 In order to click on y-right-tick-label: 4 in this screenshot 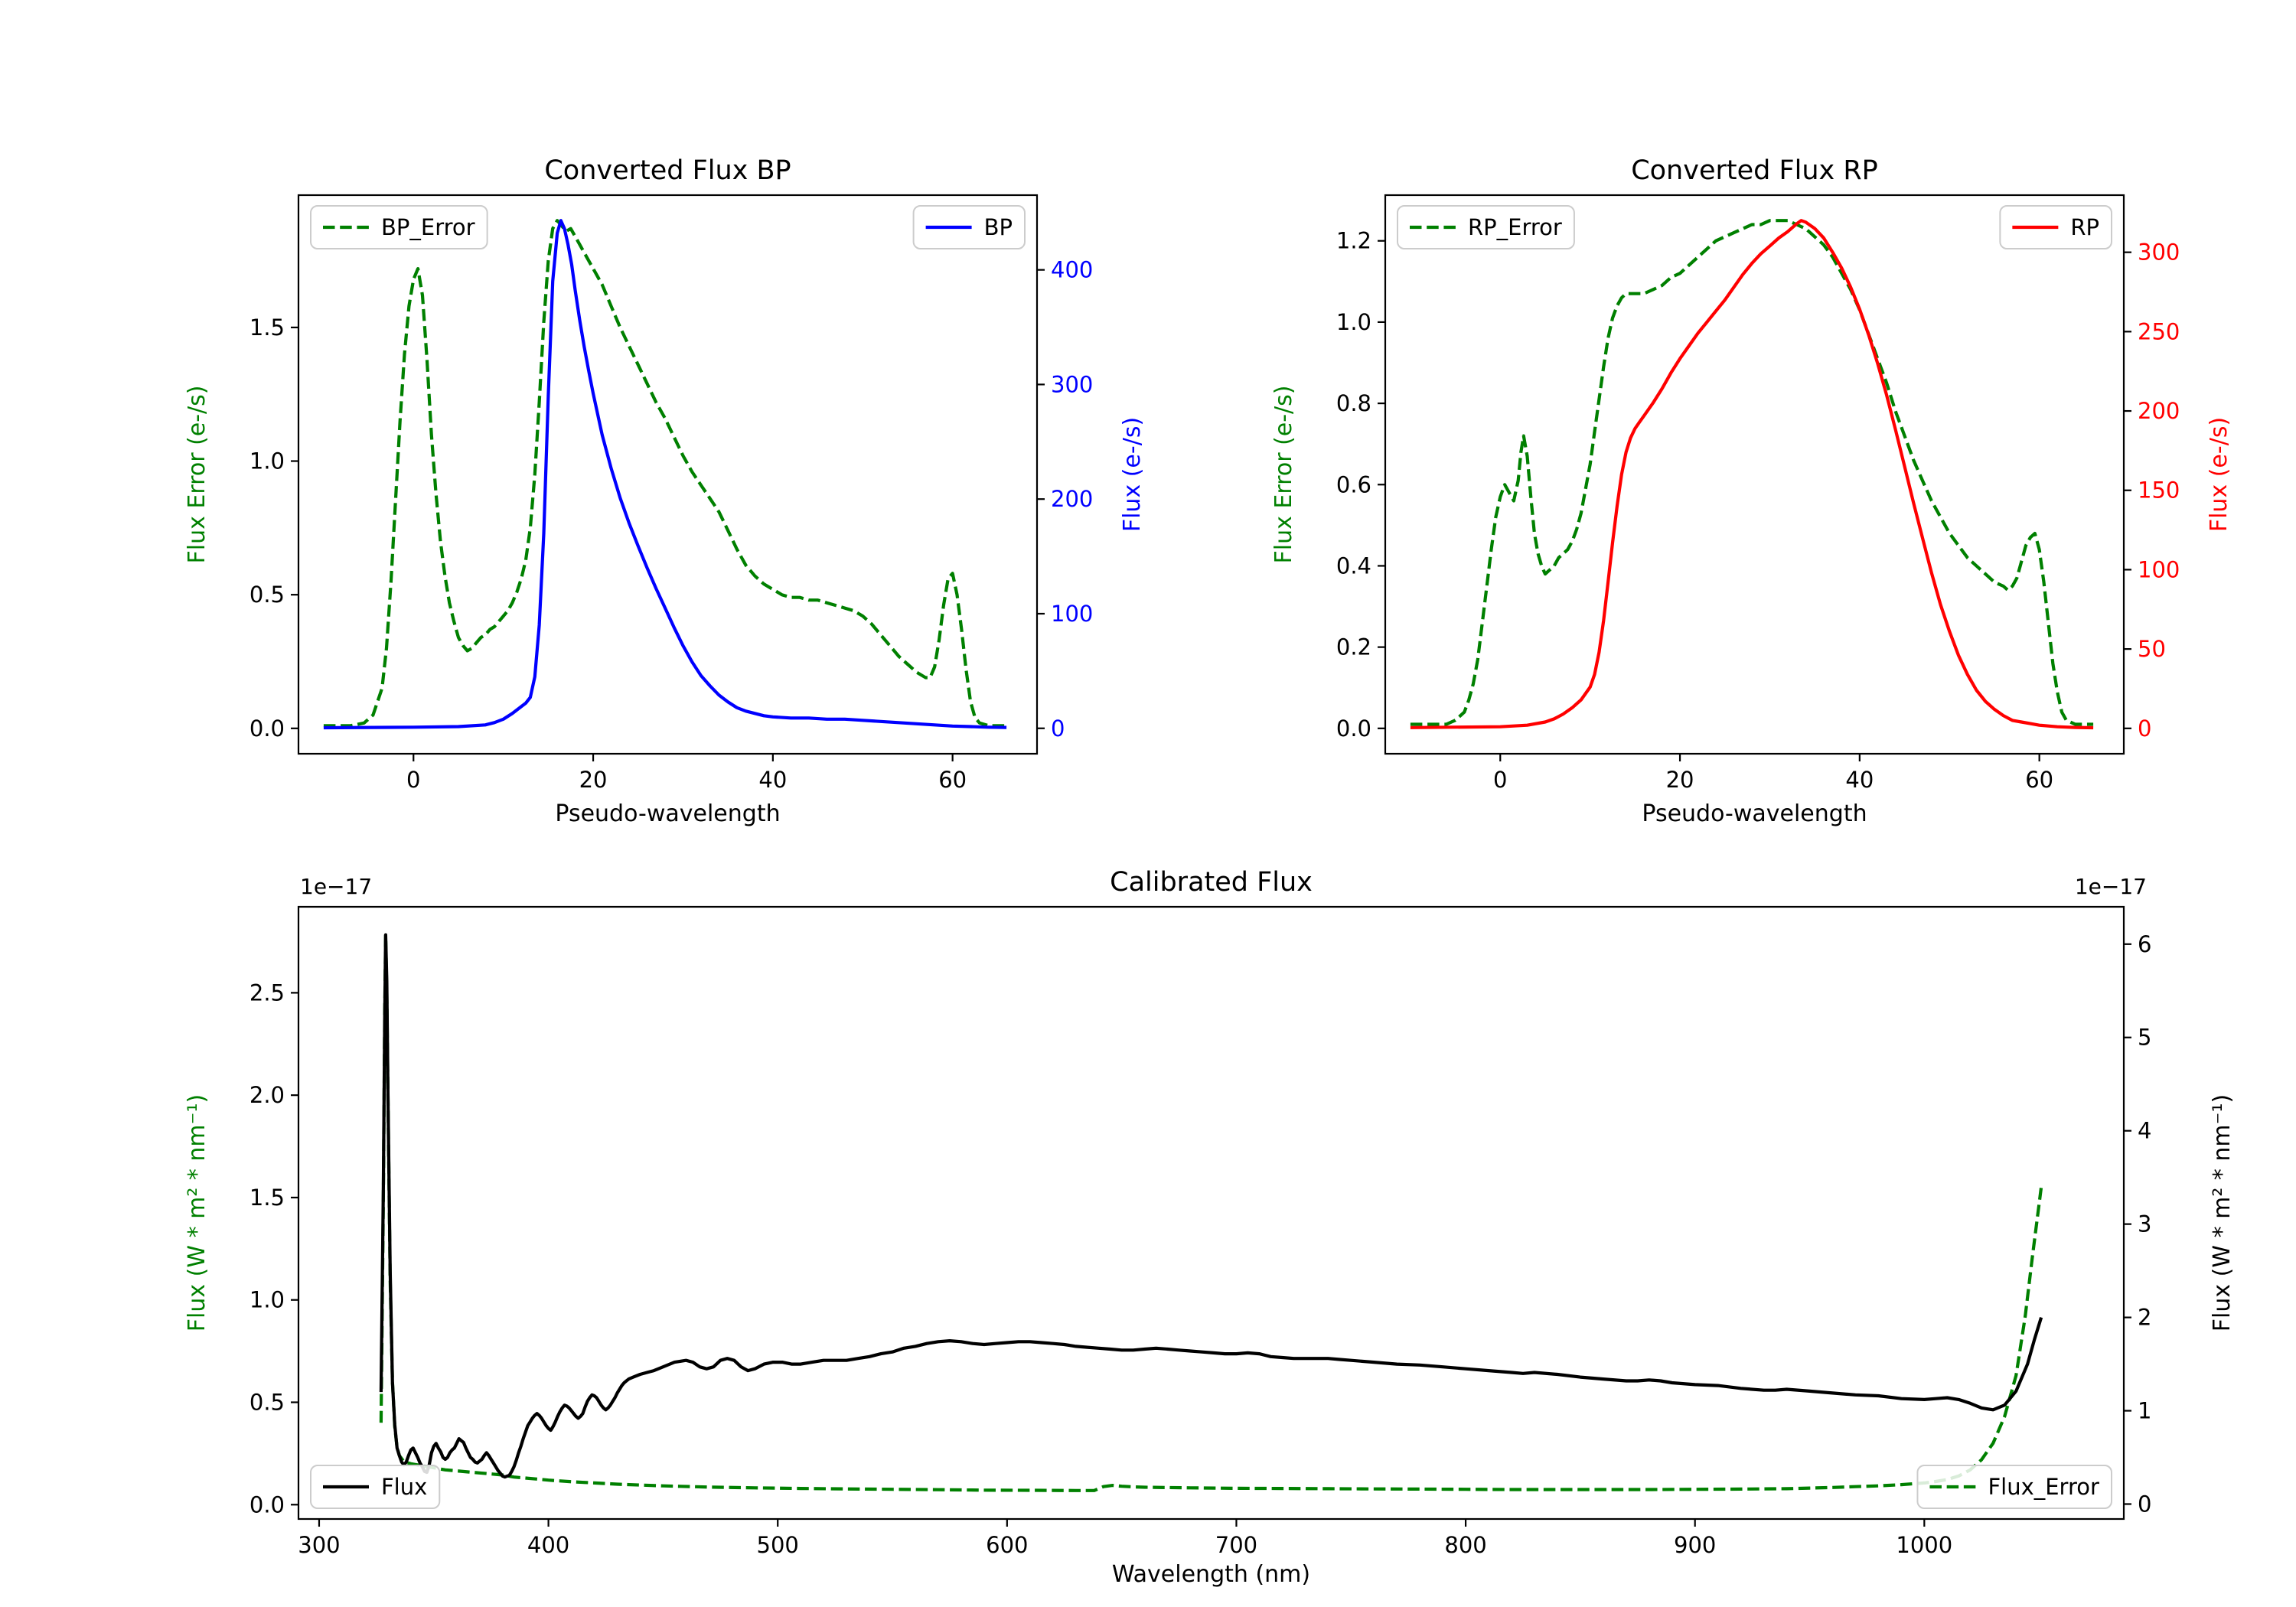, I will do `click(2144, 1131)`.